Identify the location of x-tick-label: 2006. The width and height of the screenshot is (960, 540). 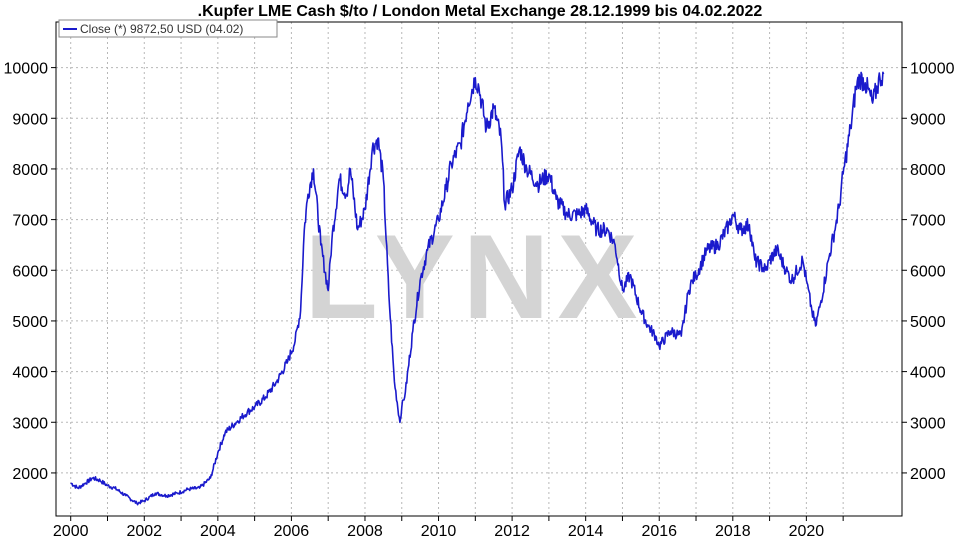
(292, 531).